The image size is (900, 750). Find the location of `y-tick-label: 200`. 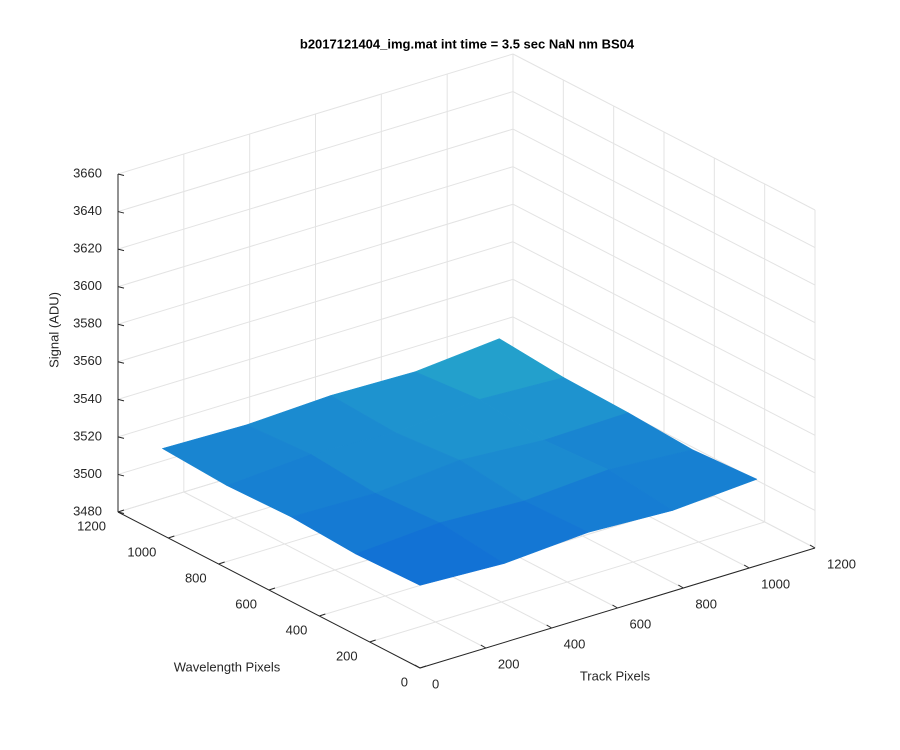

y-tick-label: 200 is located at coordinates (347, 655).